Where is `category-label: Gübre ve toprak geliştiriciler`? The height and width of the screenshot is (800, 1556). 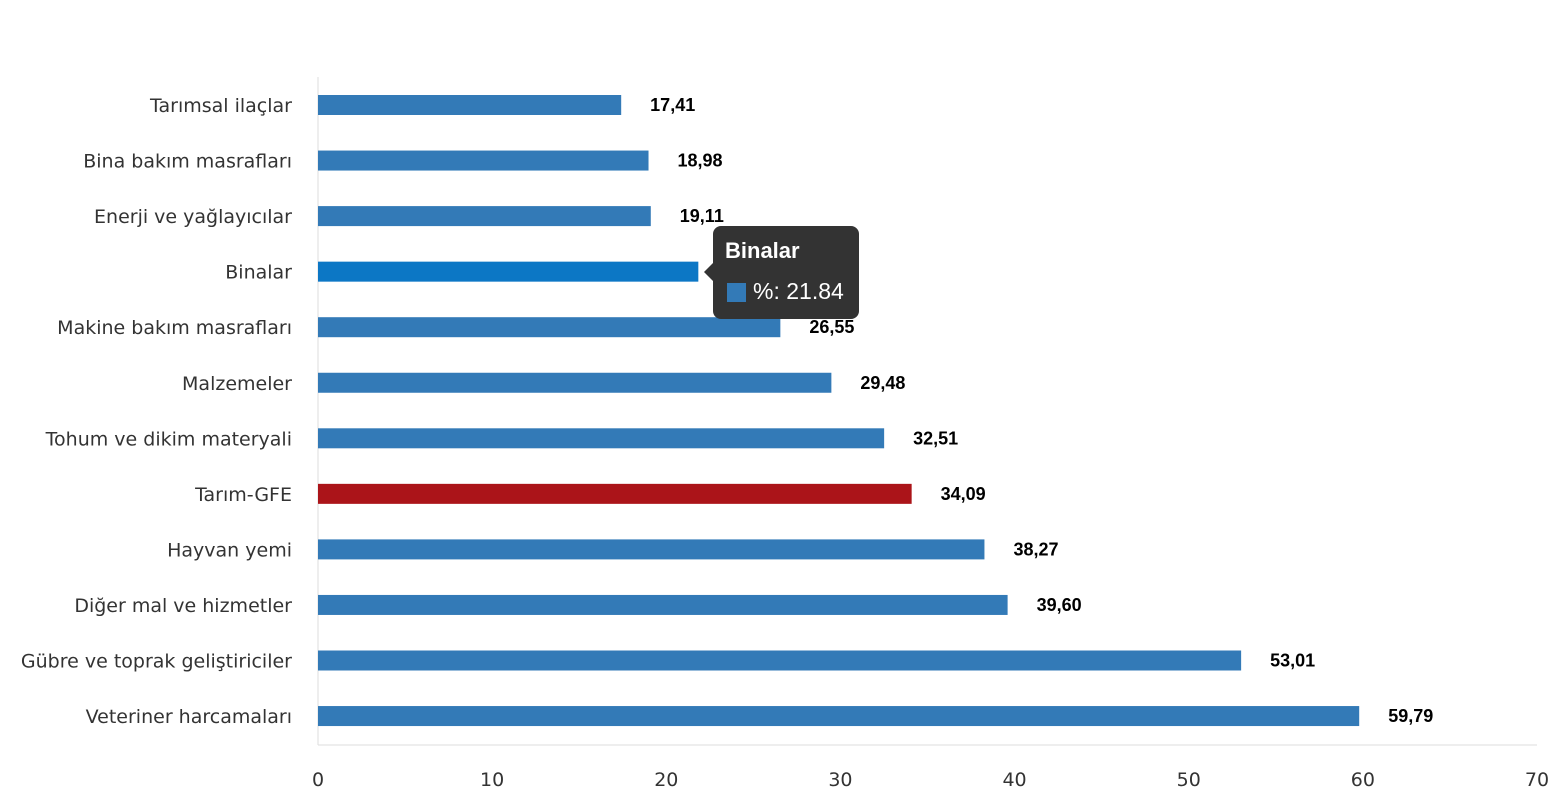
category-label: Gübre ve toprak geliştiriciler is located at coordinates (156, 662).